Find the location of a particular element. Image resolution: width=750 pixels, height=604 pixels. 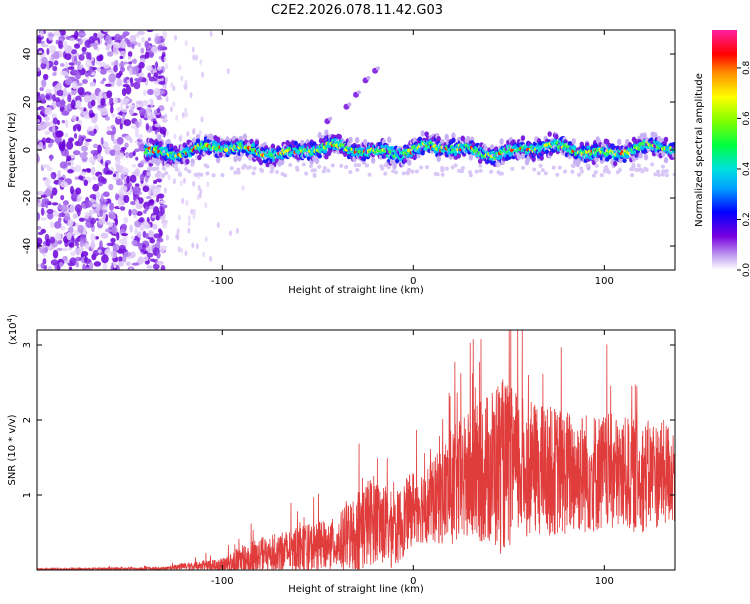

spectrogram-arc-point is located at coordinates (358, 92).